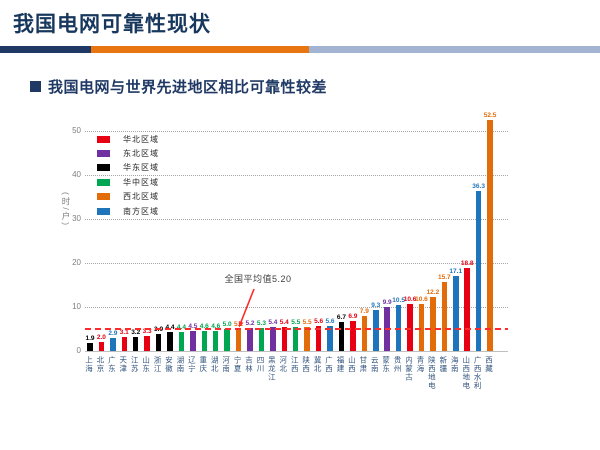  Describe the element at coordinates (409, 369) in the screenshot. I see `bar-label: 内蒙古` at that location.